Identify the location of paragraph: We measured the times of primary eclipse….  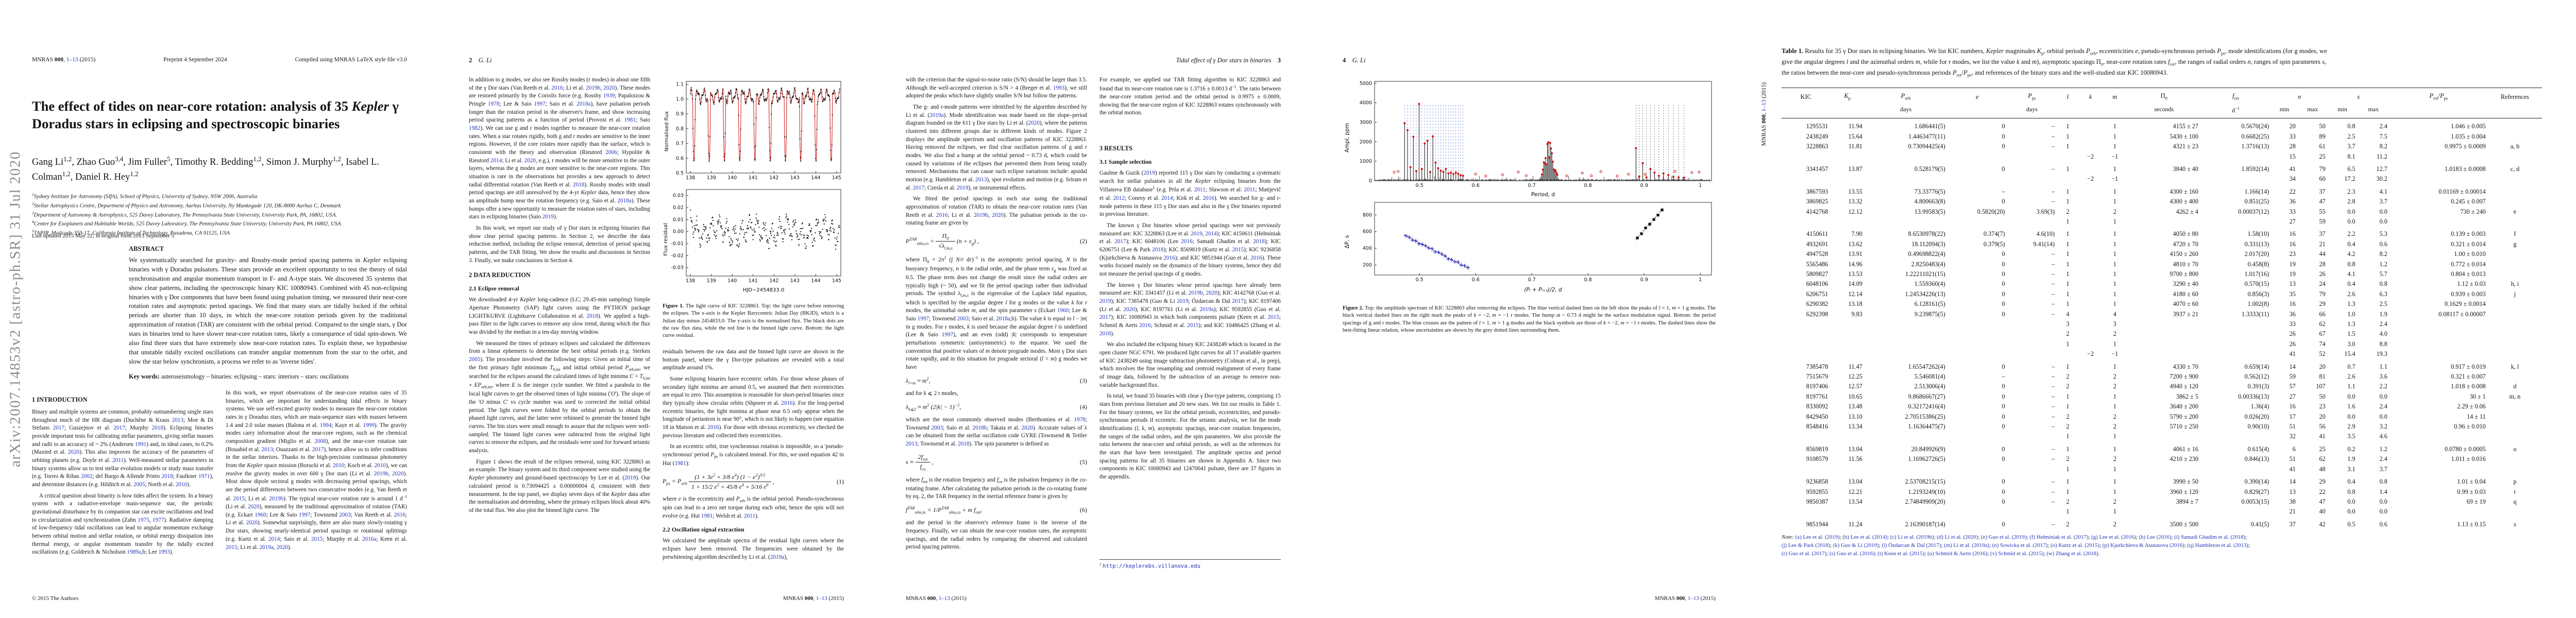
(559, 397).